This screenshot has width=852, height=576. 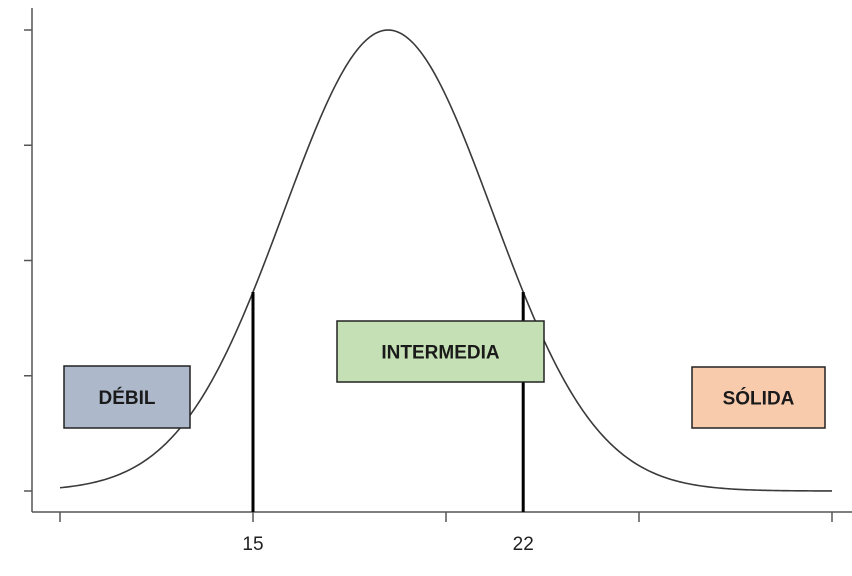 What do you see at coordinates (446, 517) in the screenshot?
I see `x-ticks` at bounding box center [446, 517].